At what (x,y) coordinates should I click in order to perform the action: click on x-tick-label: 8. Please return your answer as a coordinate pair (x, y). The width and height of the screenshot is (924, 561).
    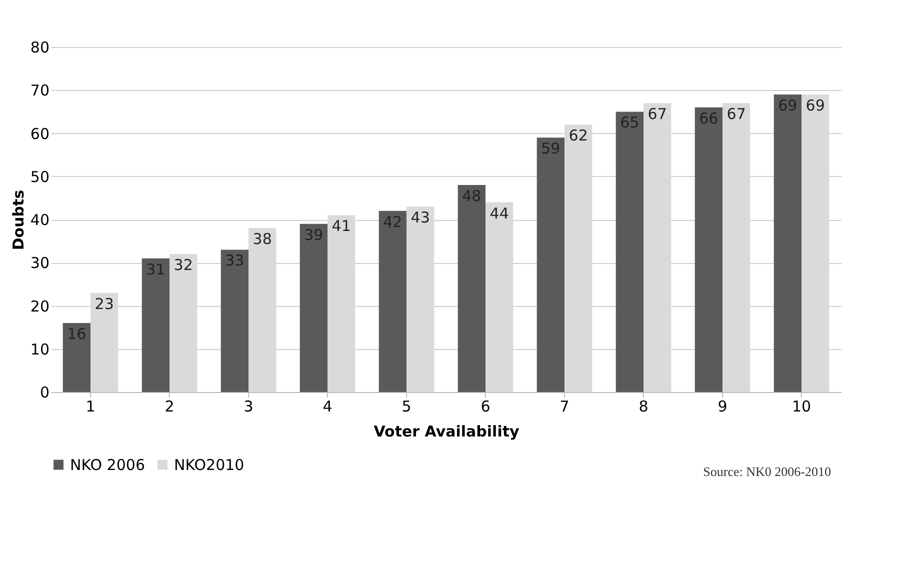
    Looking at the image, I should click on (643, 407).